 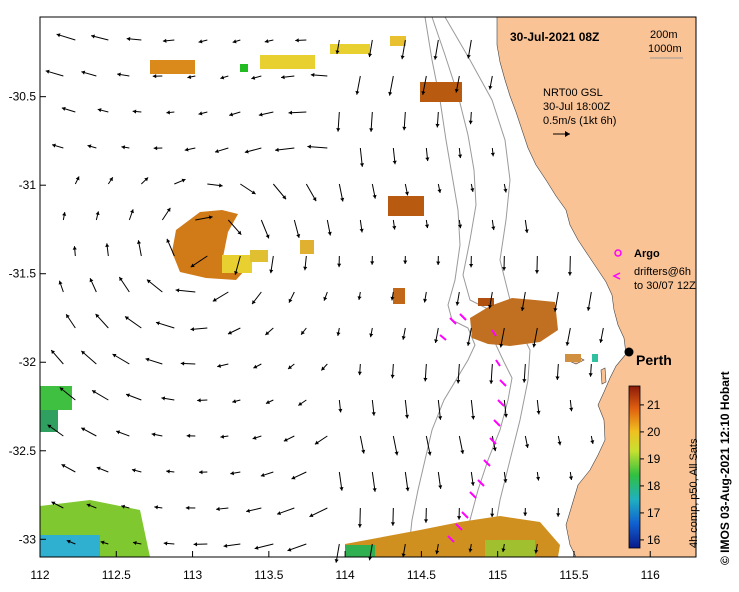 What do you see at coordinates (629, 352) in the screenshot?
I see `perth-marker` at bounding box center [629, 352].